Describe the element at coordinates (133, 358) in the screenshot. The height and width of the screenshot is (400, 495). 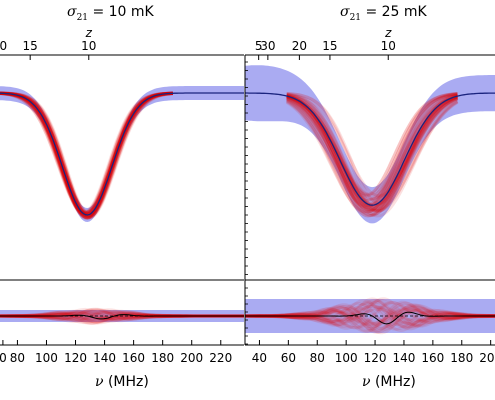
I see `x-tick-label: 160` at that location.